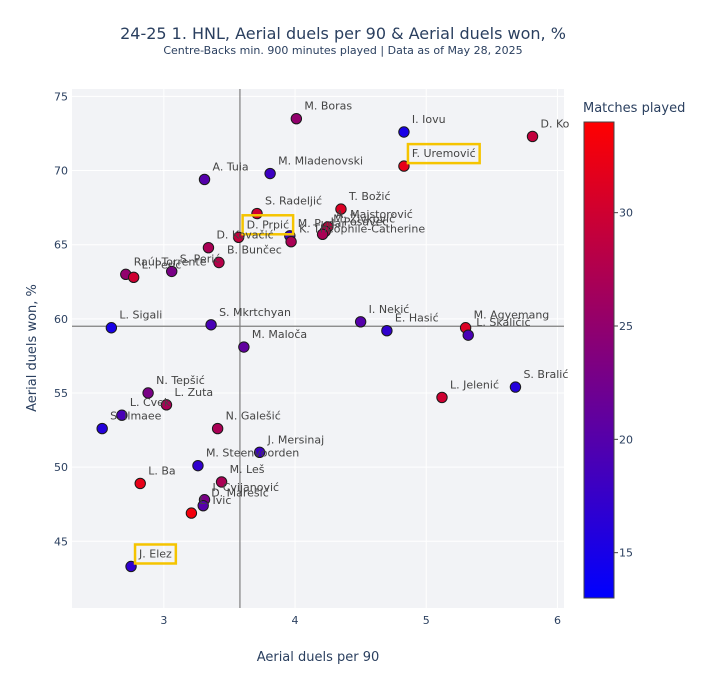  Describe the element at coordinates (426, 620) in the screenshot. I see `x-tick-label: 5` at that location.